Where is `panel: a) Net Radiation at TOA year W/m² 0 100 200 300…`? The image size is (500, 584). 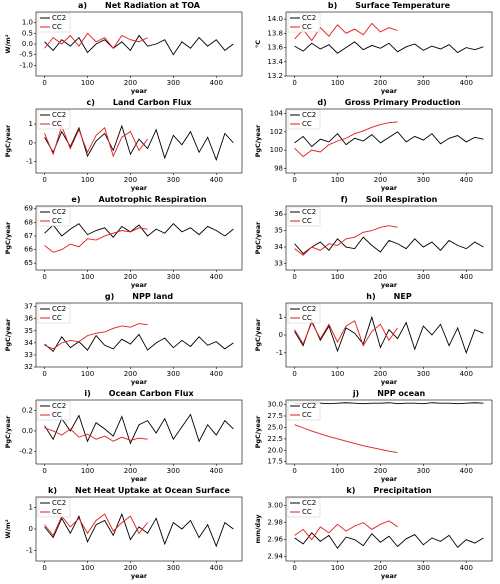
panel: a) Net Radiation at TOA year W/m² 0 100 200 300… is located at coordinates (123, 48).